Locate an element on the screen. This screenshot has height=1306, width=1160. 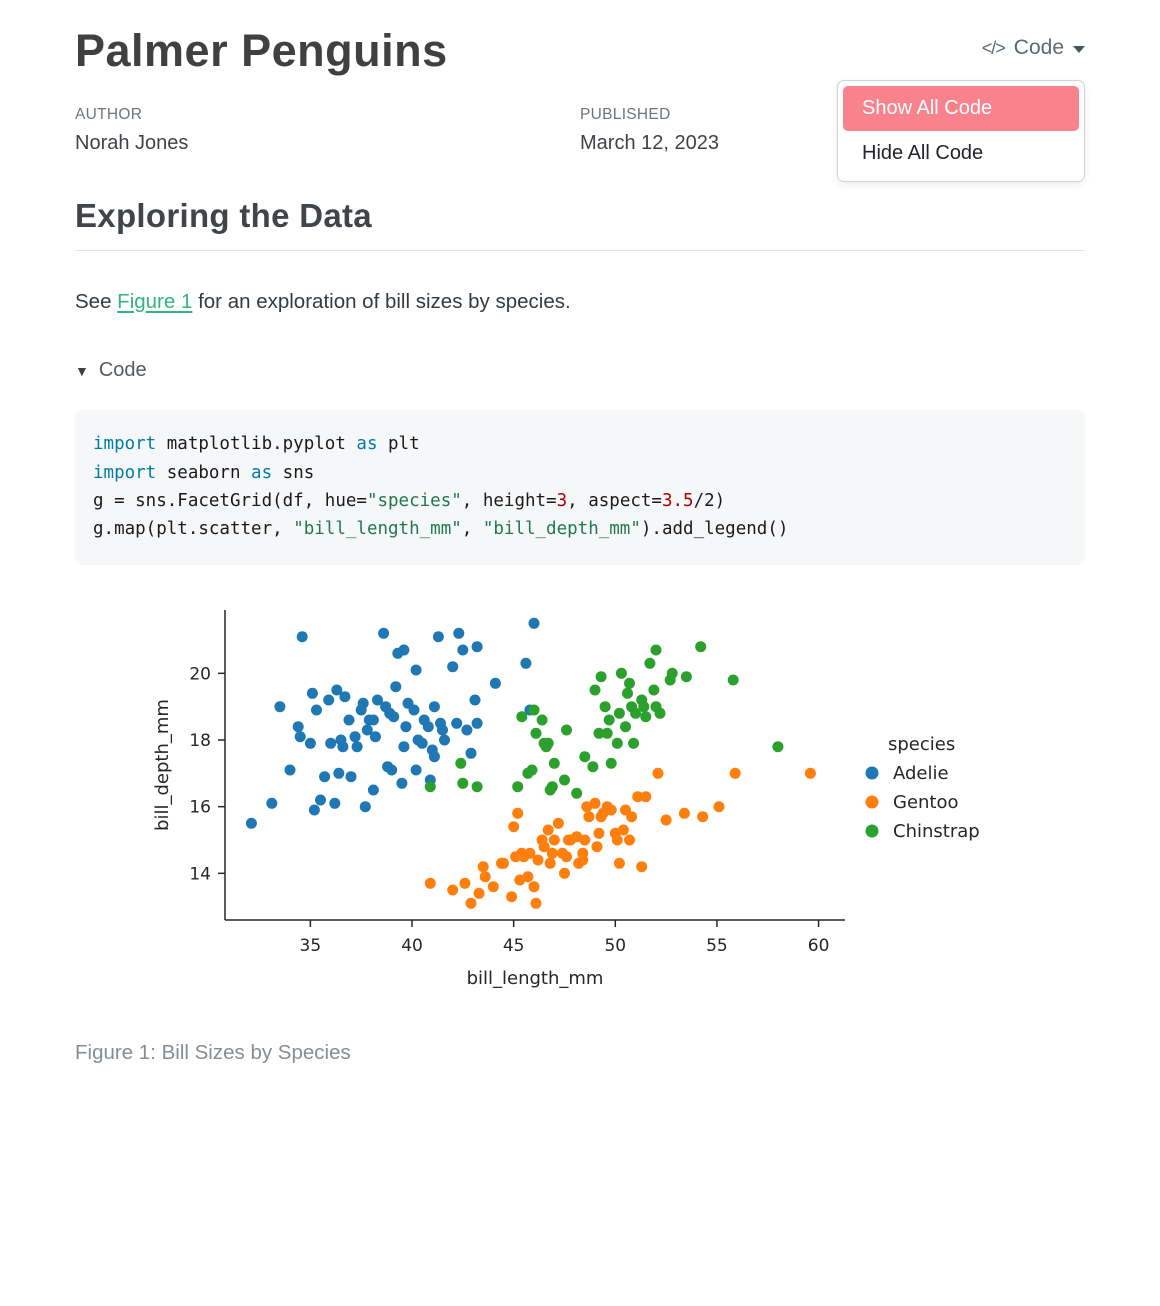
menu-item-hide-all-code: Hide All Code is located at coordinates (923, 153).